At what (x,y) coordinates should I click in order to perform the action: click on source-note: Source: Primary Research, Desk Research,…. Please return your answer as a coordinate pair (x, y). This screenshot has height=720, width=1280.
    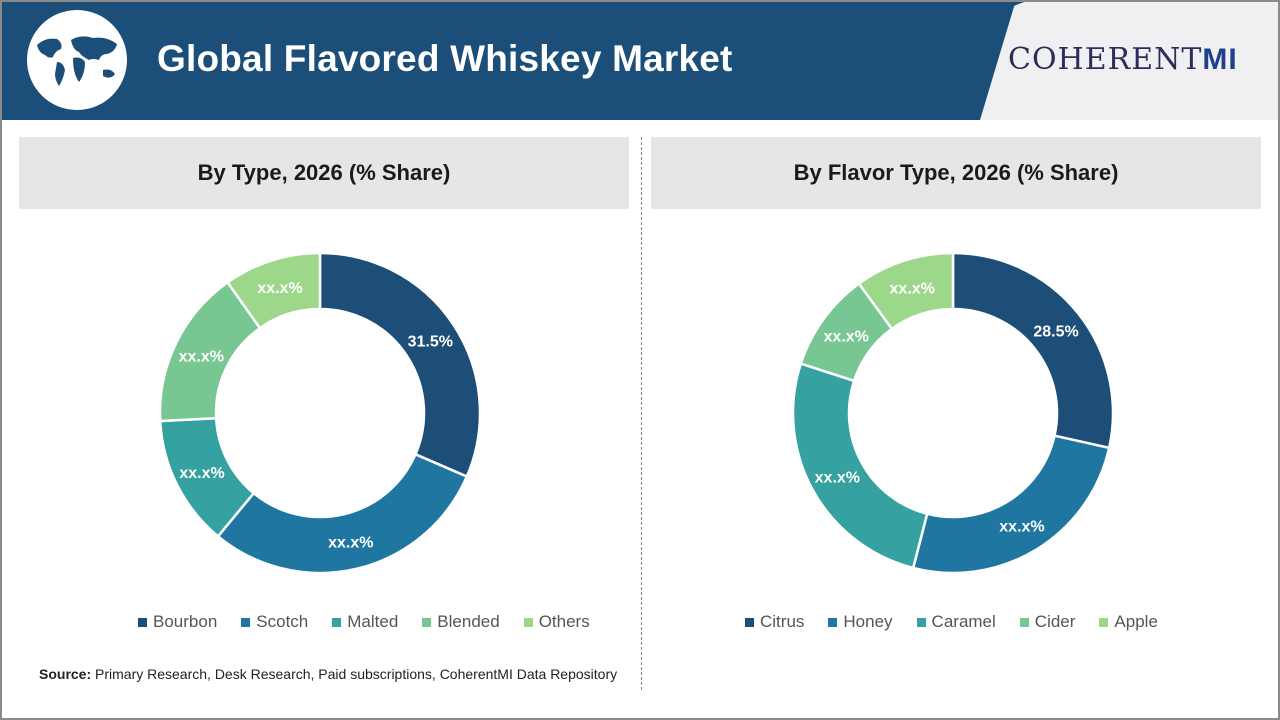
    Looking at the image, I should click on (328, 674).